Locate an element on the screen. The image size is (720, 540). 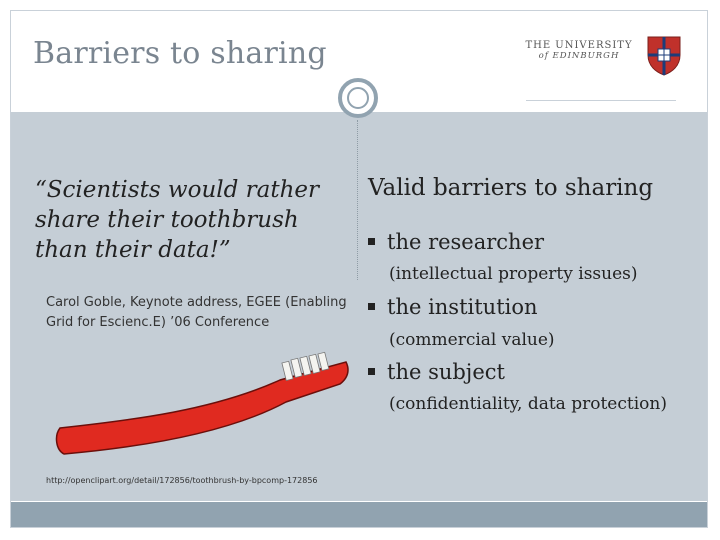
right-heading: Valid barriers to sharing is located at coordinates (511, 188).